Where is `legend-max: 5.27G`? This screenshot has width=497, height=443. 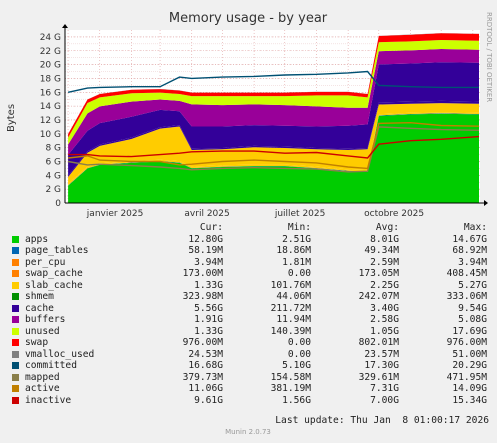 legend-max: 5.27G is located at coordinates (472, 285).